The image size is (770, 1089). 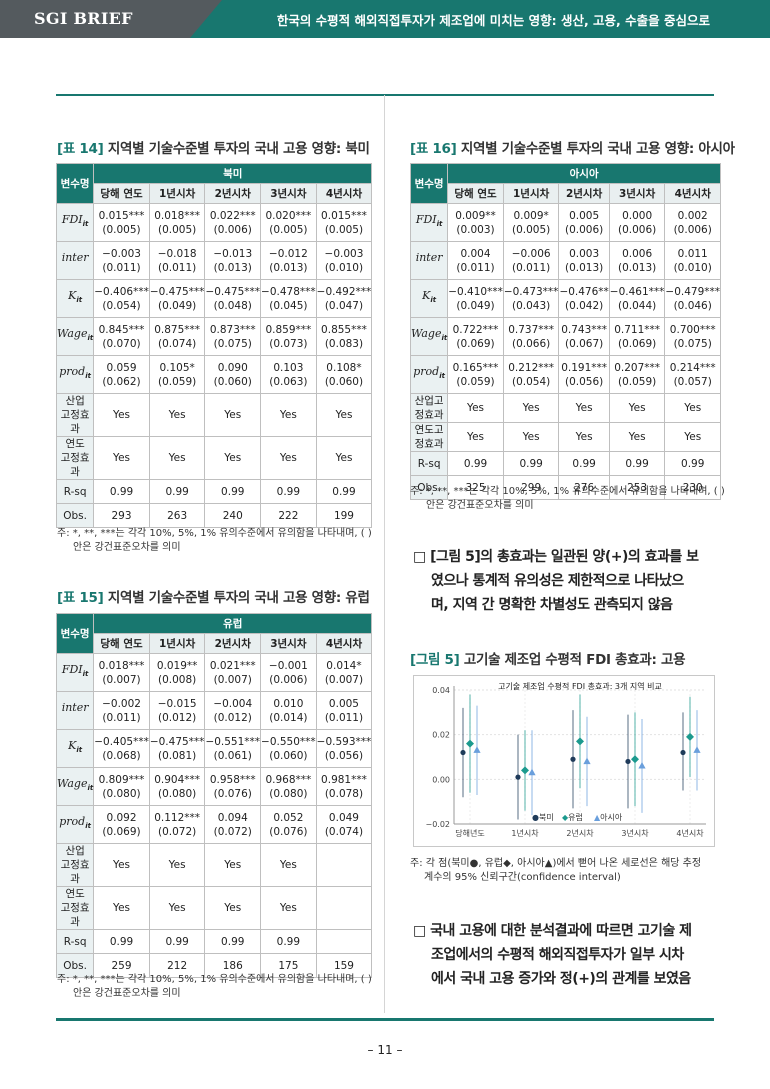 What do you see at coordinates (288, 672) in the screenshot?
I see `table-cell: −0.001 (0.006)` at bounding box center [288, 672].